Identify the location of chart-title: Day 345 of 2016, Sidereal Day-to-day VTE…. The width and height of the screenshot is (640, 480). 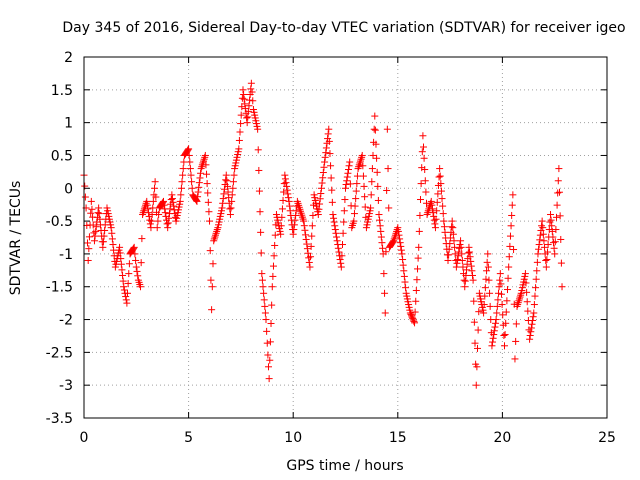
(343, 28).